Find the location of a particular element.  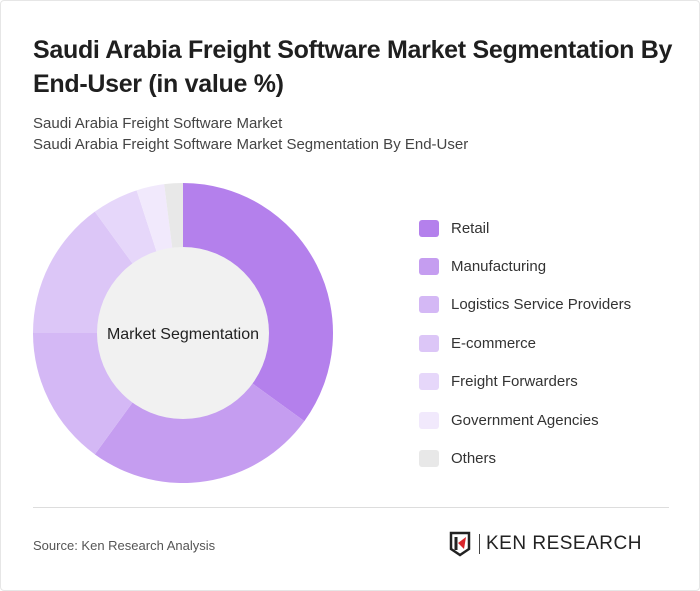

donut-hole is located at coordinates (183, 333).